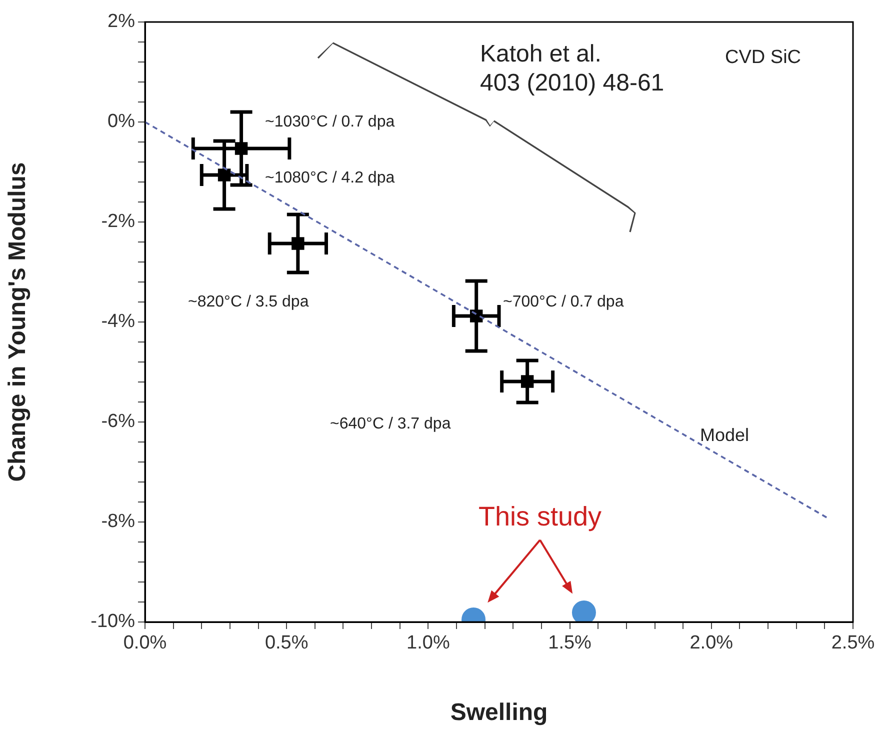  Describe the element at coordinates (118, 321) in the screenshot. I see `y-tick-label: -4%` at that location.